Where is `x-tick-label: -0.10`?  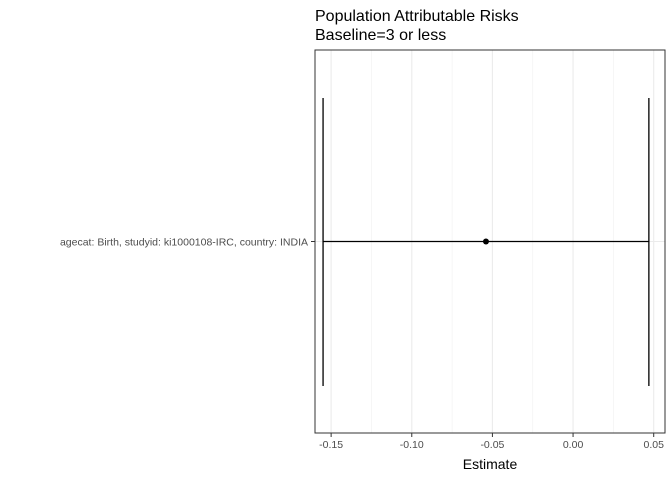
x-tick-label: -0.10 is located at coordinates (412, 445).